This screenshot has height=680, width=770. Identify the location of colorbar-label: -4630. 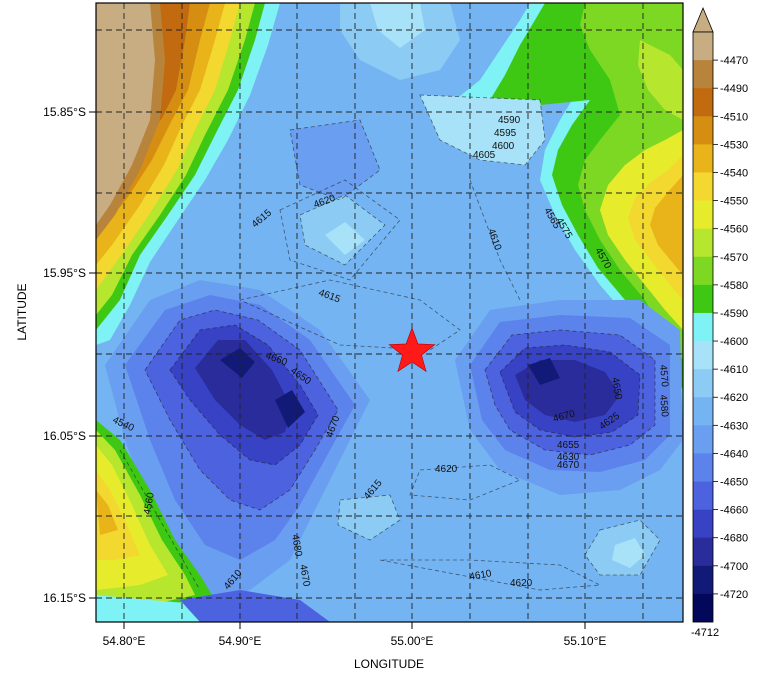
(734, 426).